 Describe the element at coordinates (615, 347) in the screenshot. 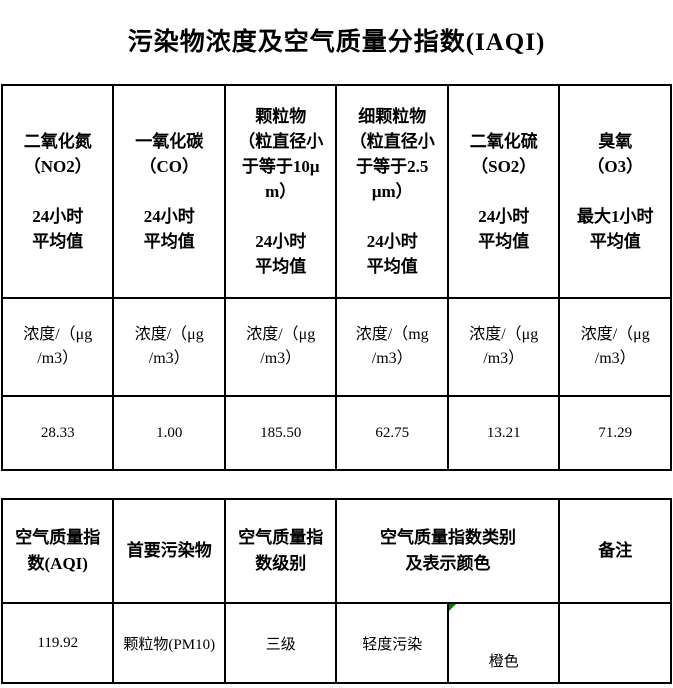

I see `unit-cell-o3: 浓度/（μg /m3）` at that location.